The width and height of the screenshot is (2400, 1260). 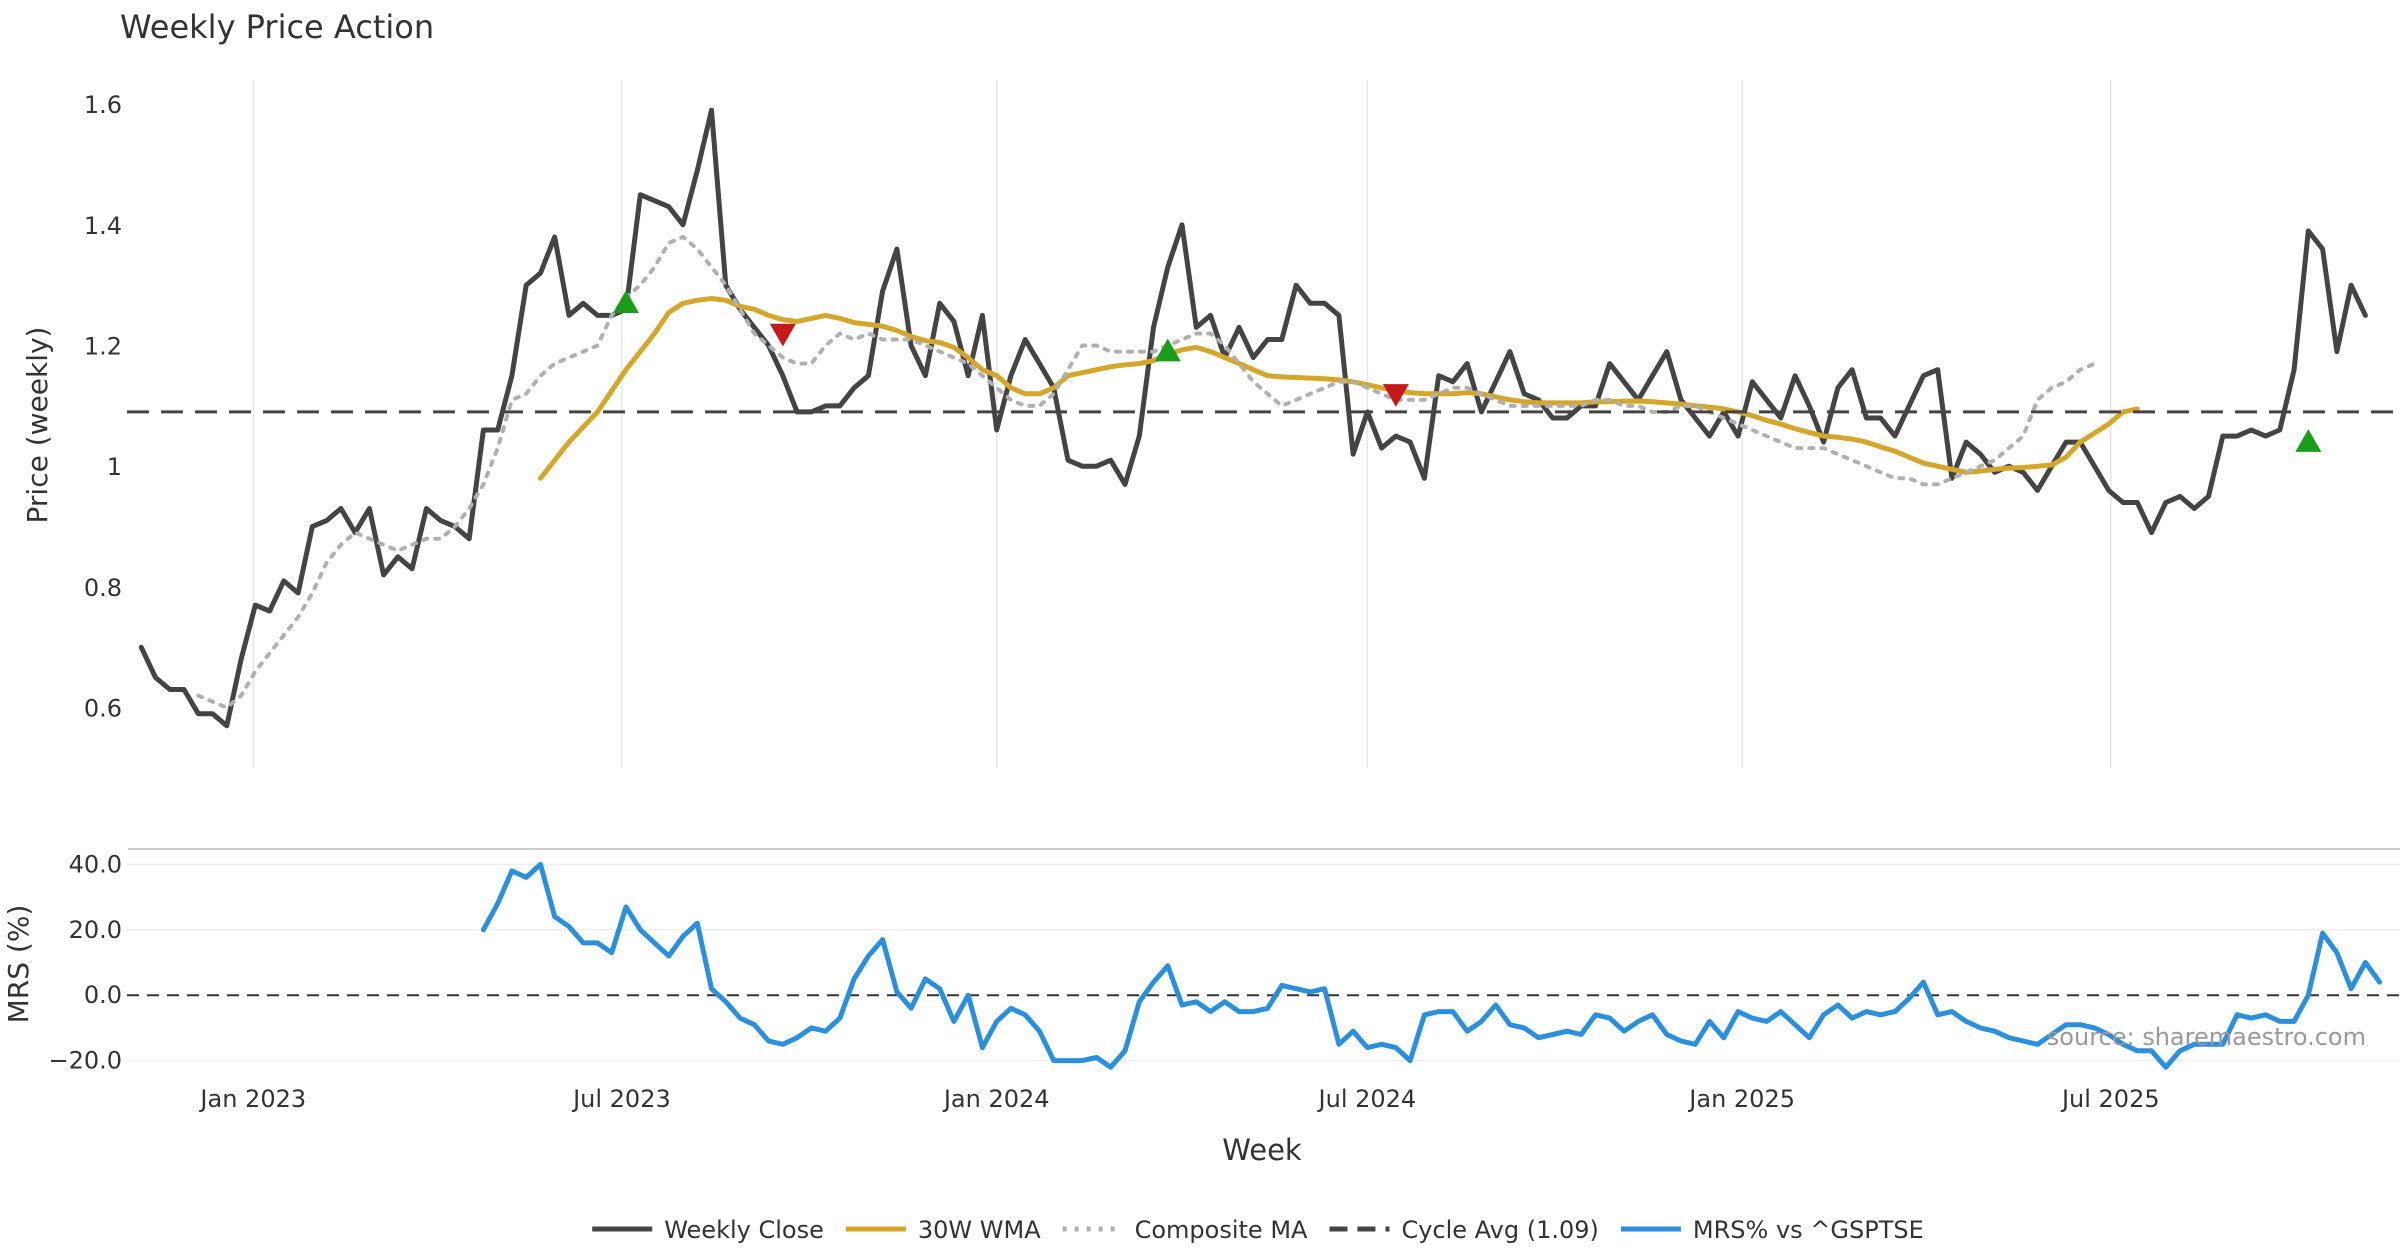 I want to click on x-tick-label: Jul 2024, so click(x=1367, y=1099).